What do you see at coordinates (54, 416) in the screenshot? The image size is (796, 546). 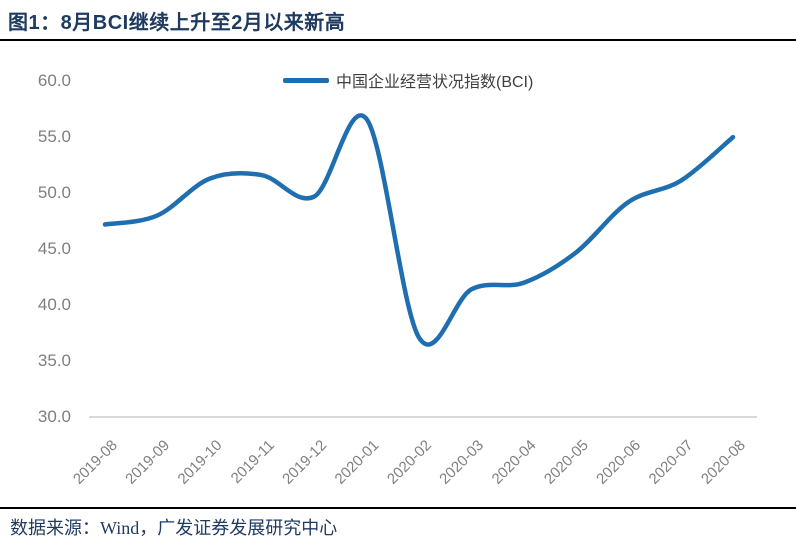 I see `y-tick-label: 30.0` at bounding box center [54, 416].